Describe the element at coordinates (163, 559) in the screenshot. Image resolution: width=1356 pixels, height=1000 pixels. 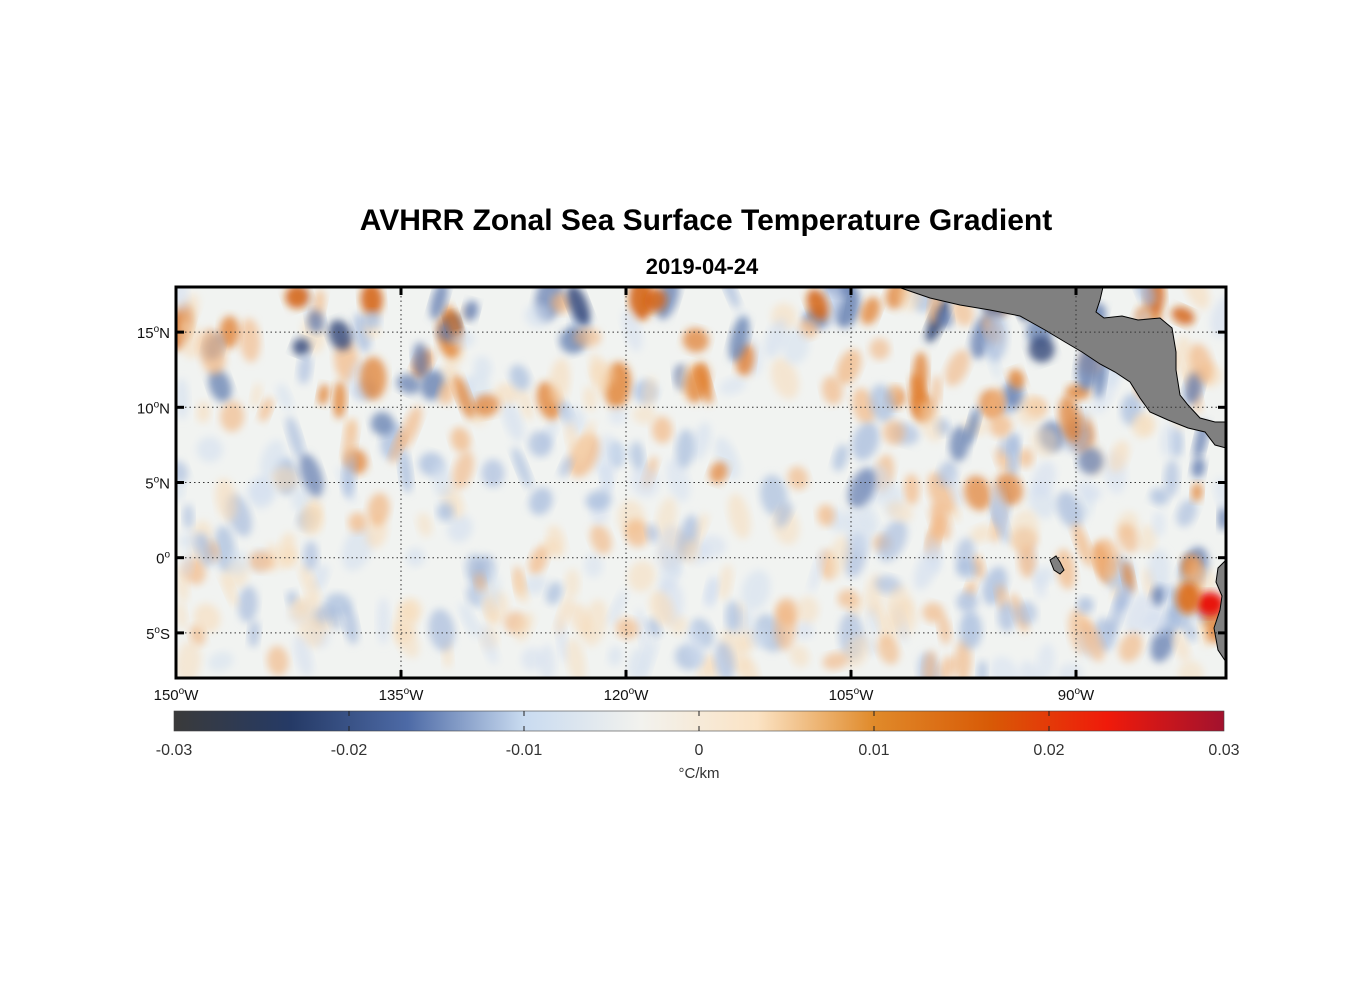
I see `lat-tick-label: 0o` at that location.